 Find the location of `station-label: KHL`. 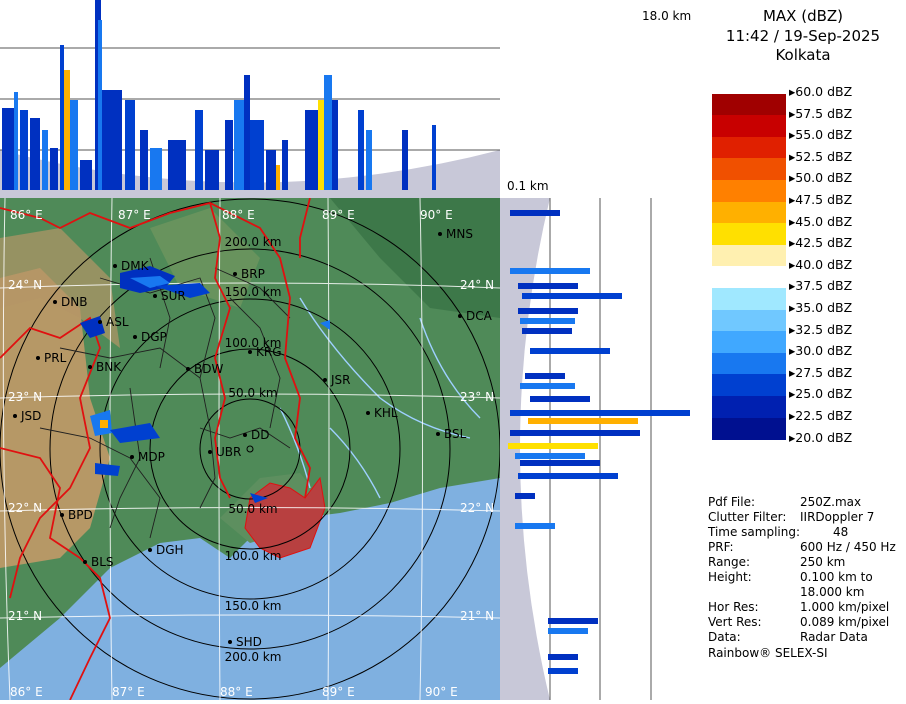

station-label: KHL is located at coordinates (386, 413).